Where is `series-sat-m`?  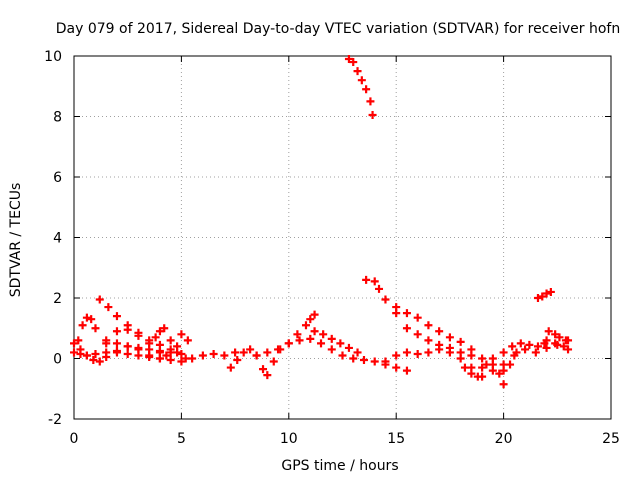
series-sat-m is located at coordinates (477, 358).